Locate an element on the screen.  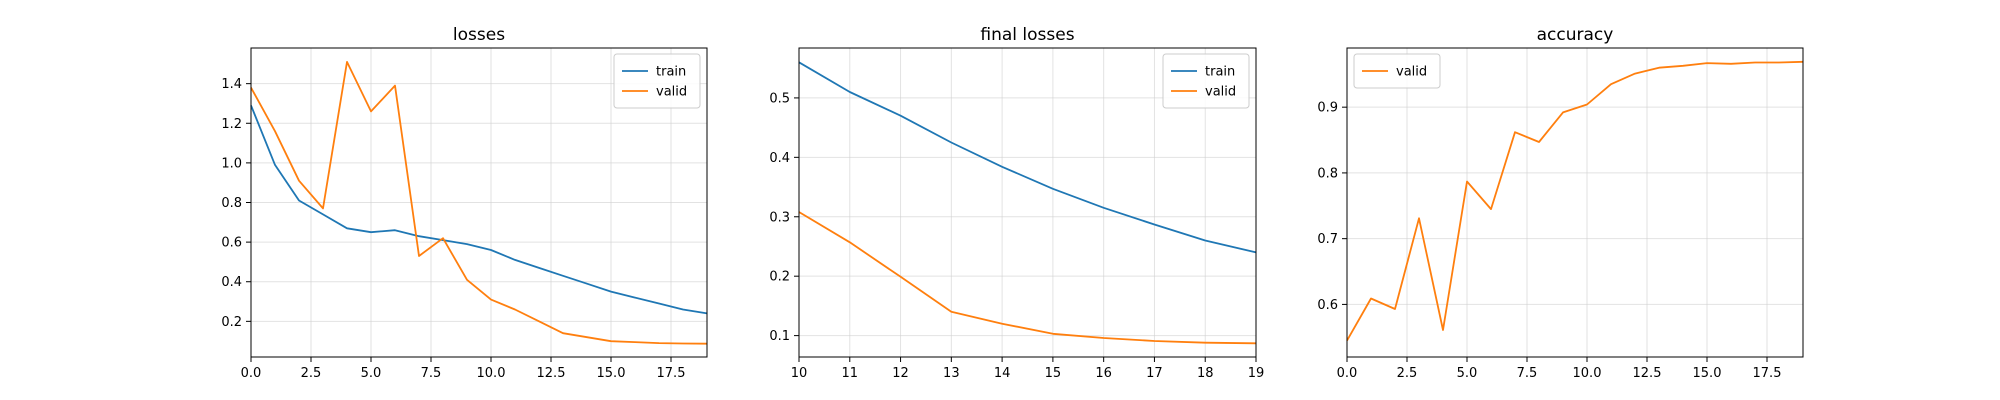
y-tick-label: 0.3 is located at coordinates (779, 217).